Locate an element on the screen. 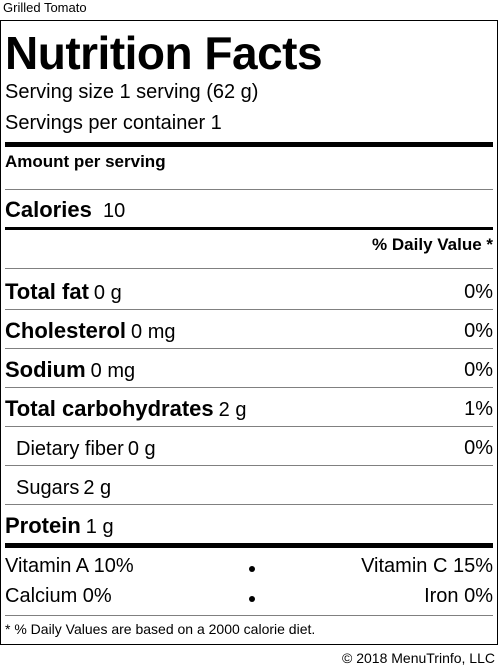 The width and height of the screenshot is (500, 670). divider-medium is located at coordinates (249, 228).